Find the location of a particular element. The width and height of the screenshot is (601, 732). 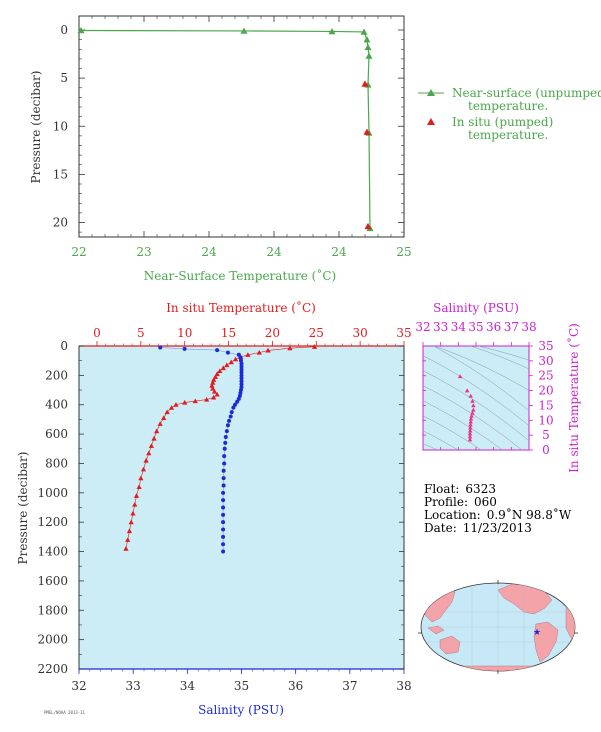

salinity-tick-label: 38 is located at coordinates (403, 686).